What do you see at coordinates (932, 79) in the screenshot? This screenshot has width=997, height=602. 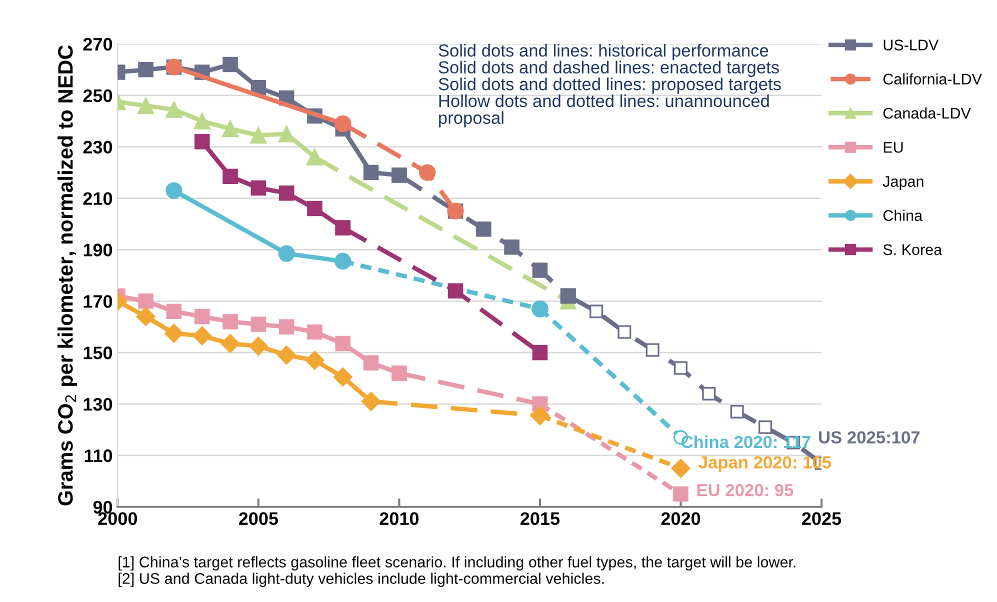 I see `legend-label: California-LDV` at bounding box center [932, 79].